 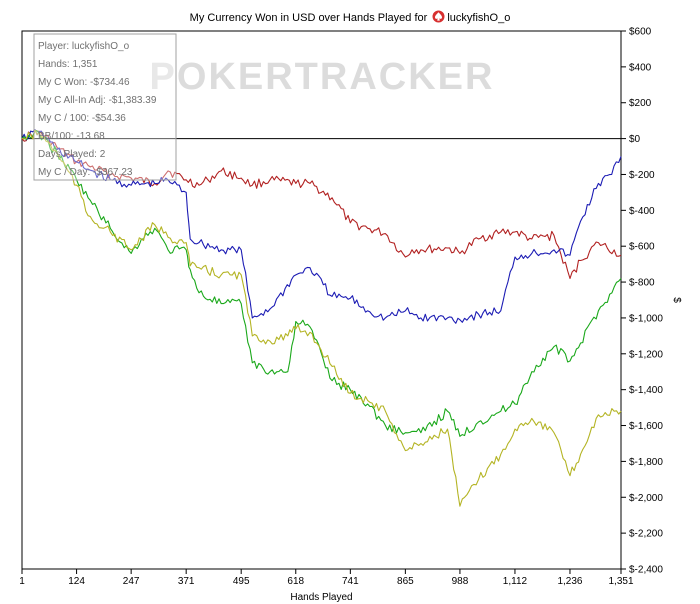 What do you see at coordinates (68, 64) in the screenshot?
I see `stats-box-line: Hands: 1,351` at bounding box center [68, 64].